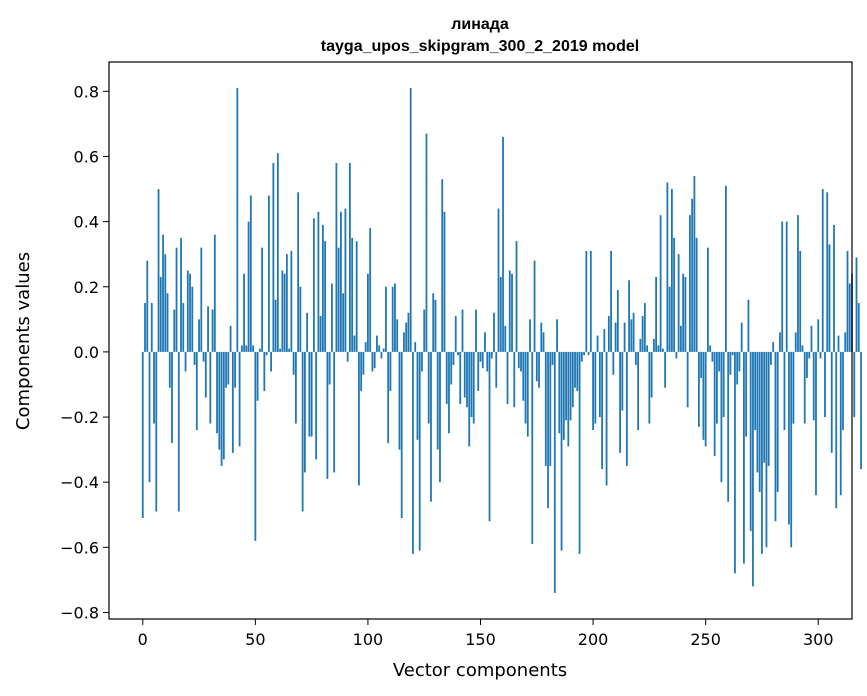 This screenshot has width=867, height=696. I want to click on x-tick-label: 150, so click(480, 639).